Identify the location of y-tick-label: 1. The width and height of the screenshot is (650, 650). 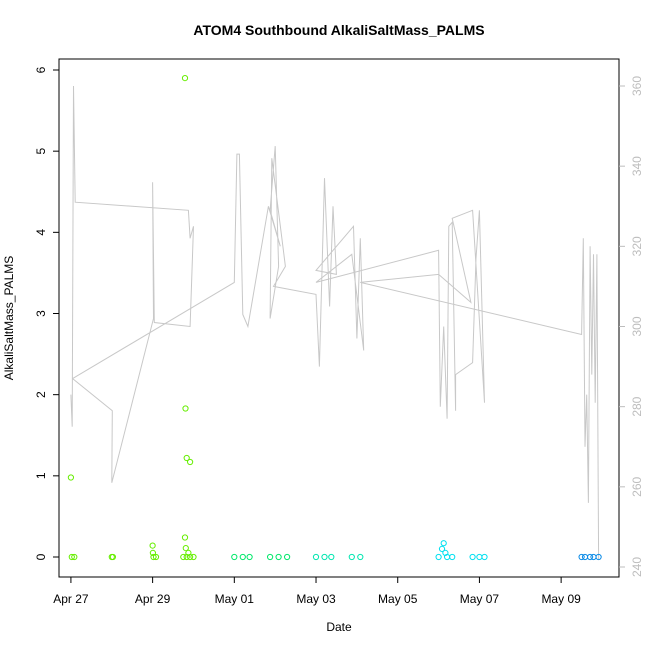
(41, 475).